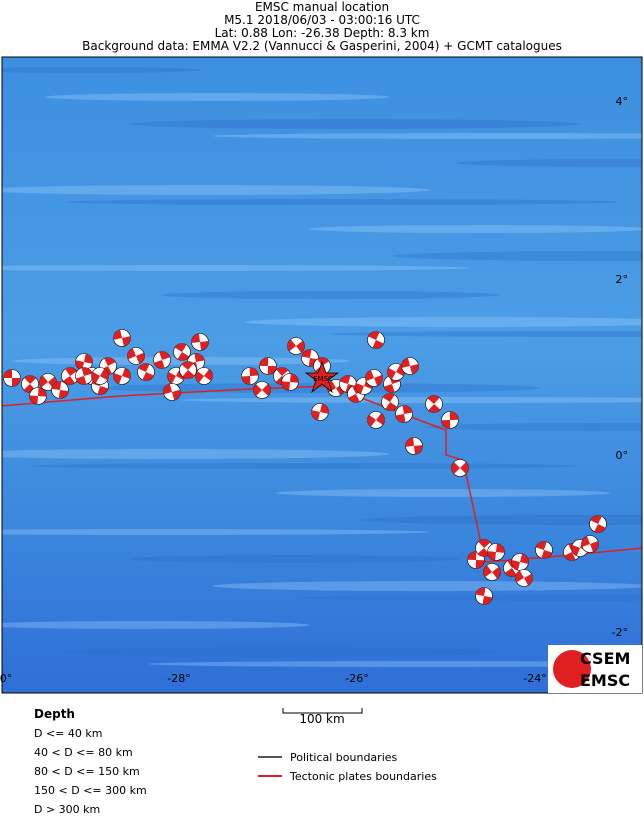  Describe the element at coordinates (322, 20) in the screenshot. I see `header-line: M5.1 2018/06/03 - 03:00:16 UTC` at that location.